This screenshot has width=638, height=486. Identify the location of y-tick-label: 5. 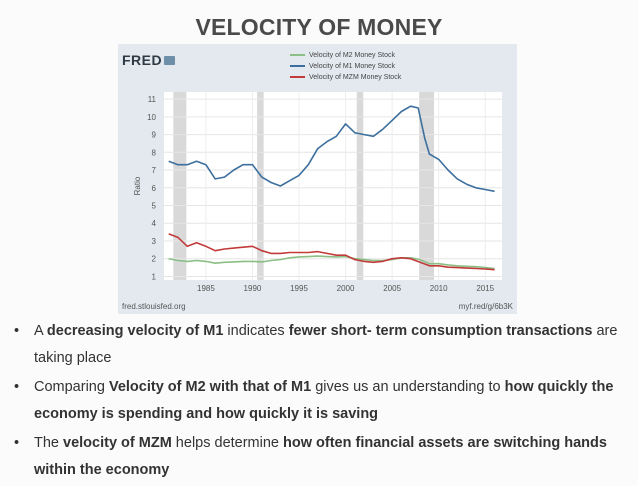
(154, 206).